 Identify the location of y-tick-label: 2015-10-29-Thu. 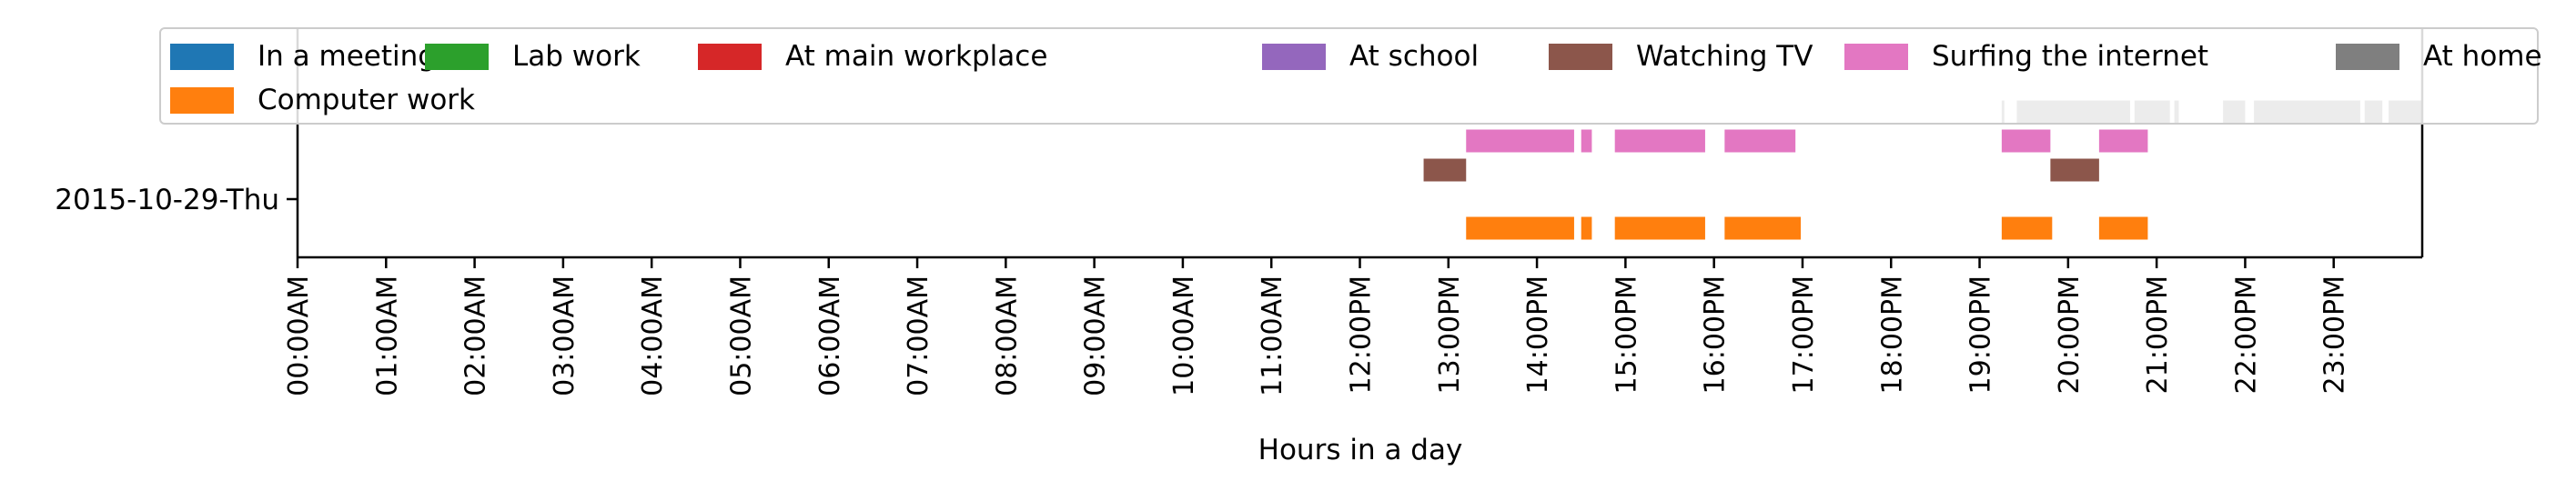
(167, 200).